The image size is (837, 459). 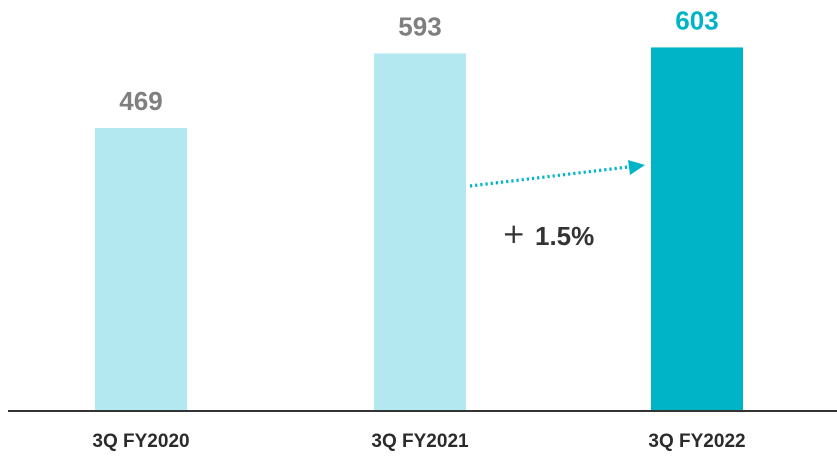 What do you see at coordinates (696, 20) in the screenshot?
I see `bar-value-label-3: 603` at bounding box center [696, 20].